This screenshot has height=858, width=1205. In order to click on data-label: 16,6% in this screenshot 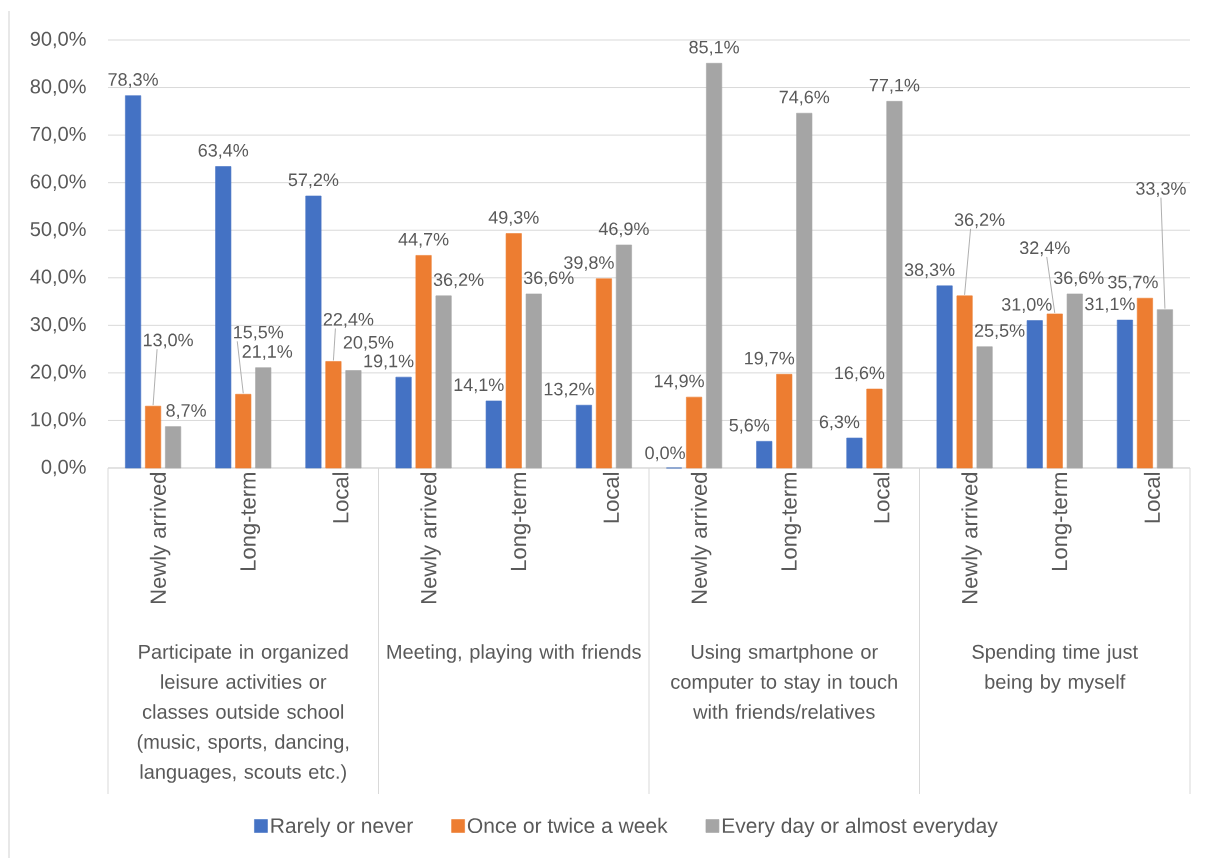, I will do `click(860, 374)`.